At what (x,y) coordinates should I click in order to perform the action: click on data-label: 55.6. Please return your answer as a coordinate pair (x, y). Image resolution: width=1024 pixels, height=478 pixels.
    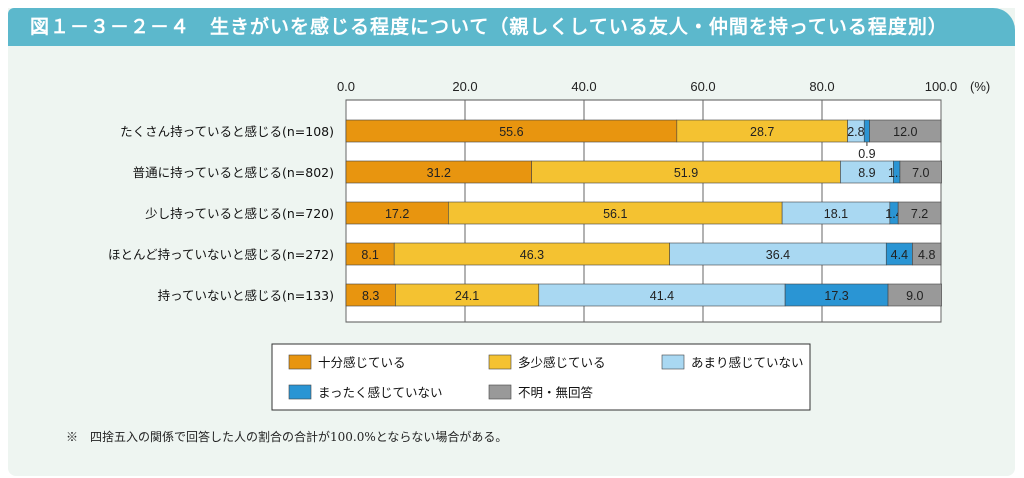
    Looking at the image, I should click on (511, 132).